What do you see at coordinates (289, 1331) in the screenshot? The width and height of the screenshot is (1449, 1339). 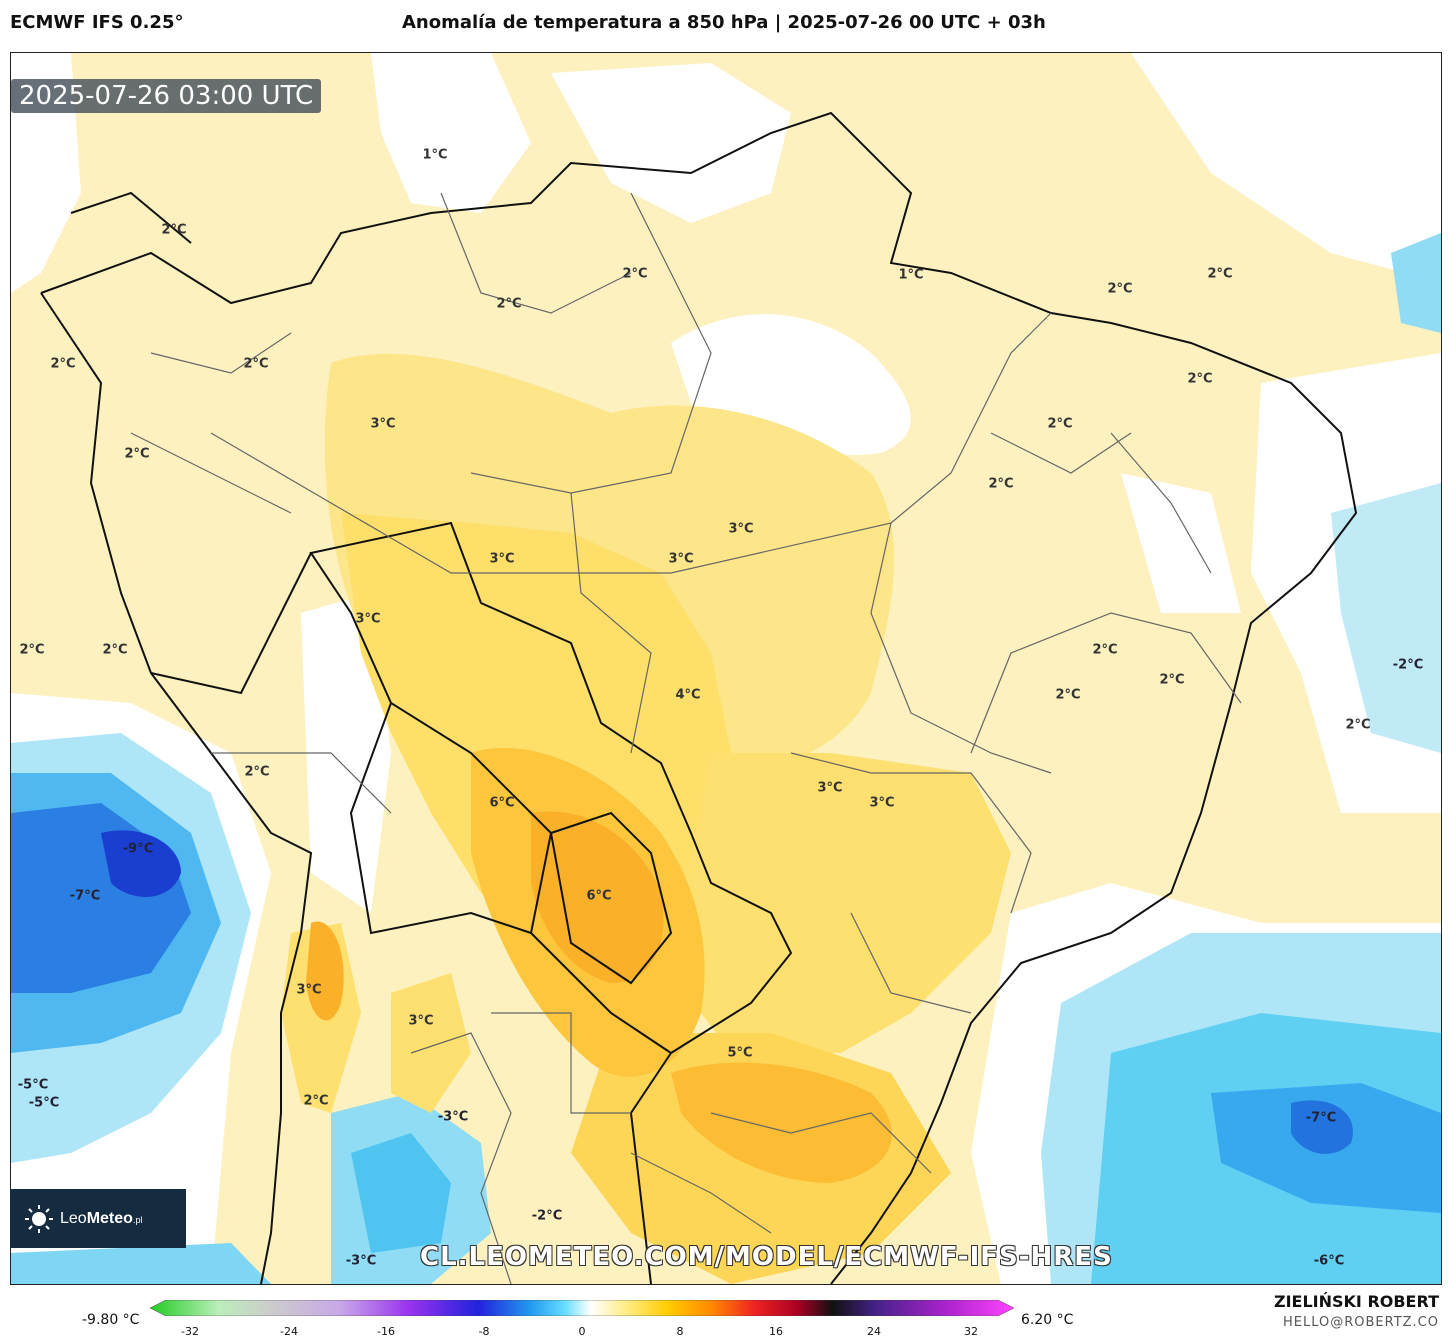 I see `colorbar-tick: -24` at bounding box center [289, 1331].